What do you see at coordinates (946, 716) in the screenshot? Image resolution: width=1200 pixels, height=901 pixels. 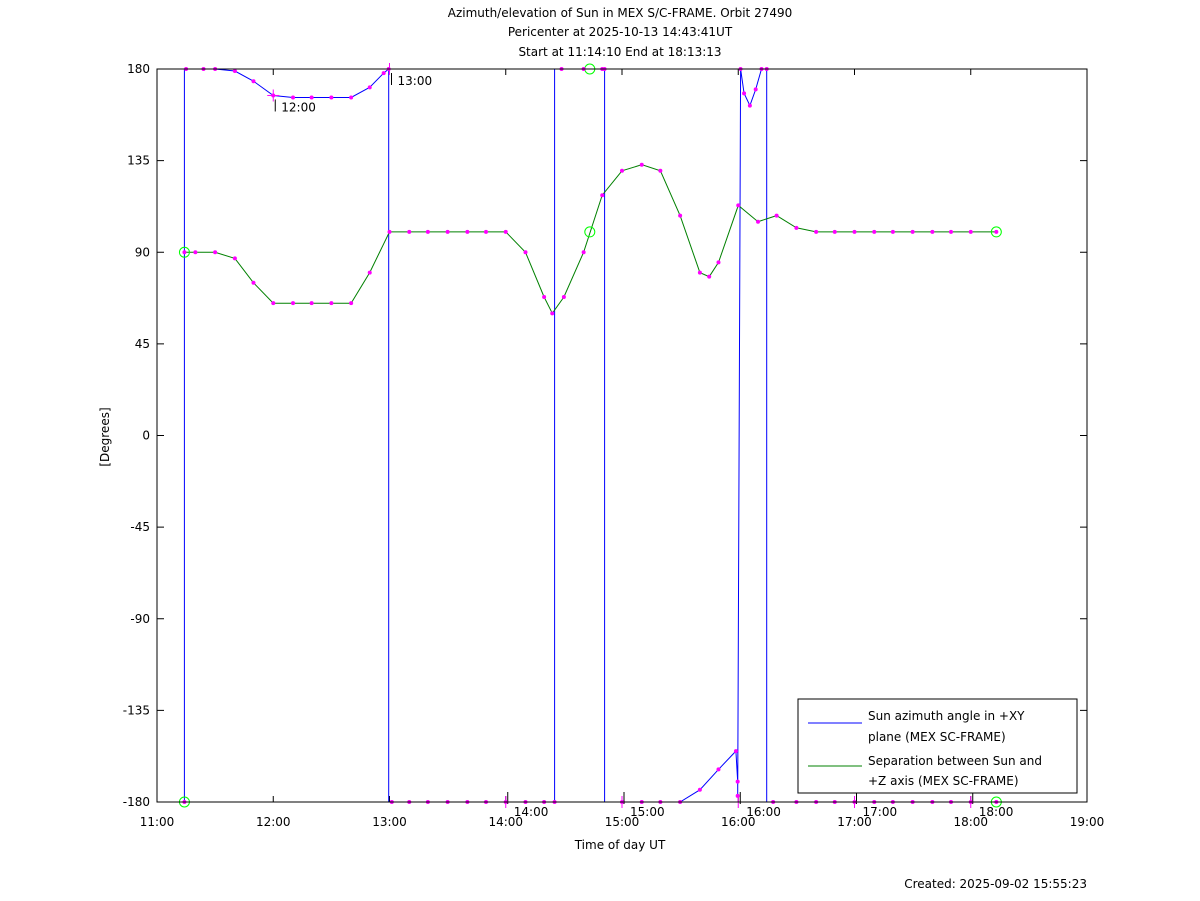 I see `legend-label-azimuth-line-1: Sun azimuth angle in +XY` at bounding box center [946, 716].